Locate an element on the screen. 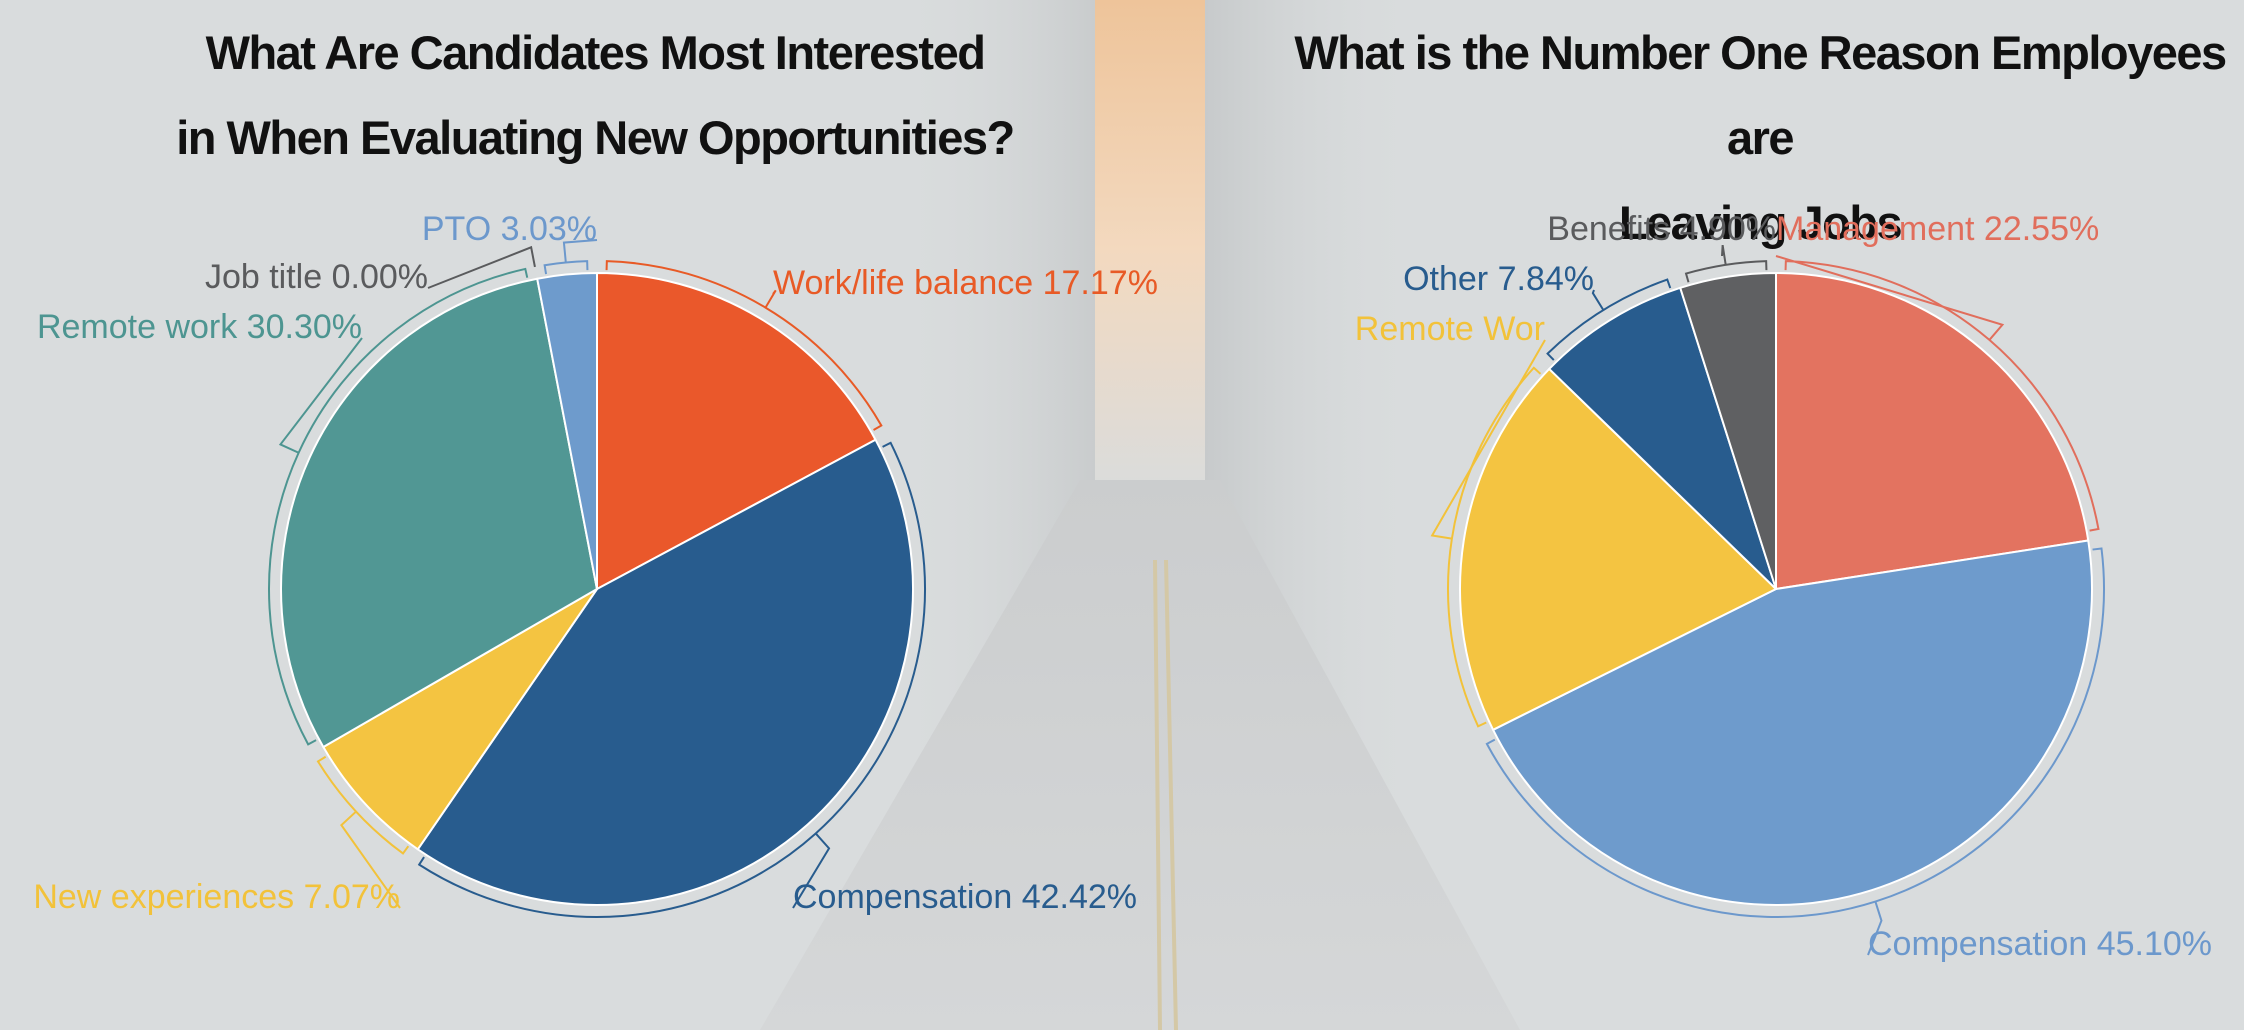 This screenshot has height=1030, width=2244. slice-remote-work-label: Remote work 30.30% is located at coordinates (199, 327).